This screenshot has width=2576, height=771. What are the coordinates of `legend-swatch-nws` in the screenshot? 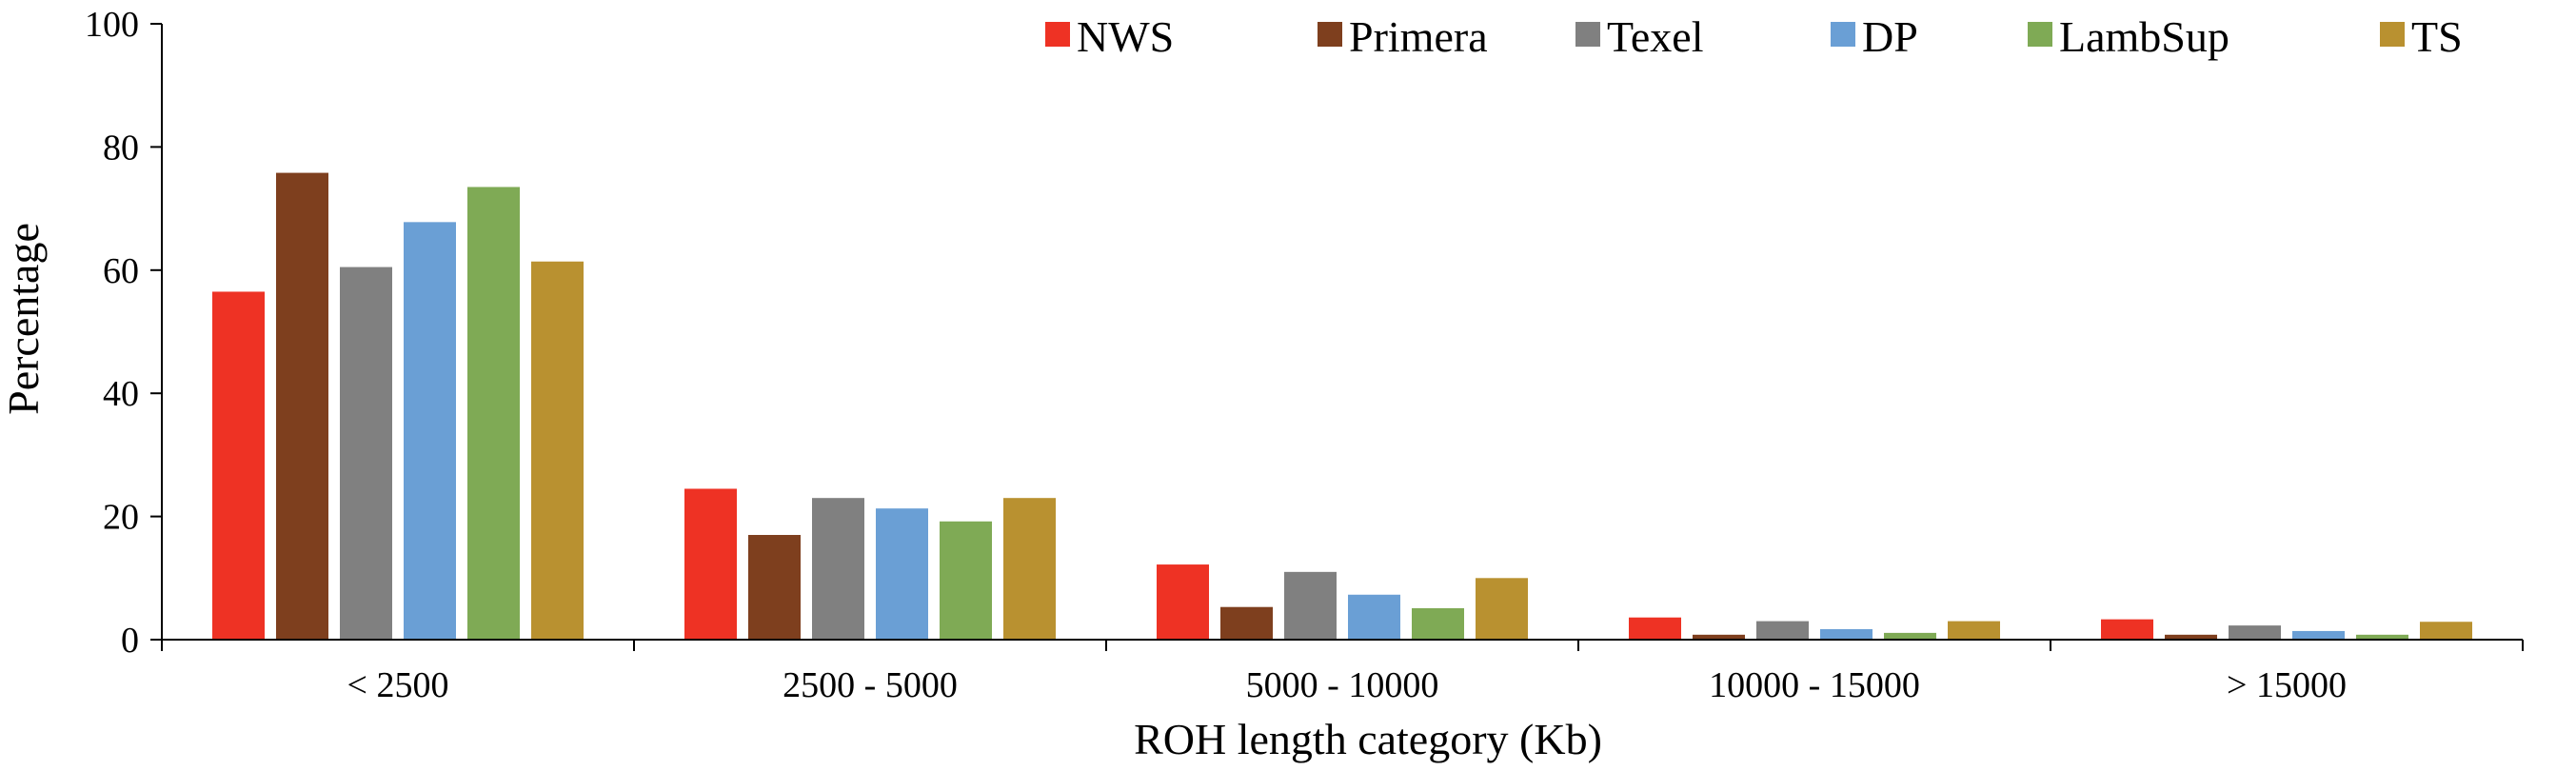 It's located at (1057, 34).